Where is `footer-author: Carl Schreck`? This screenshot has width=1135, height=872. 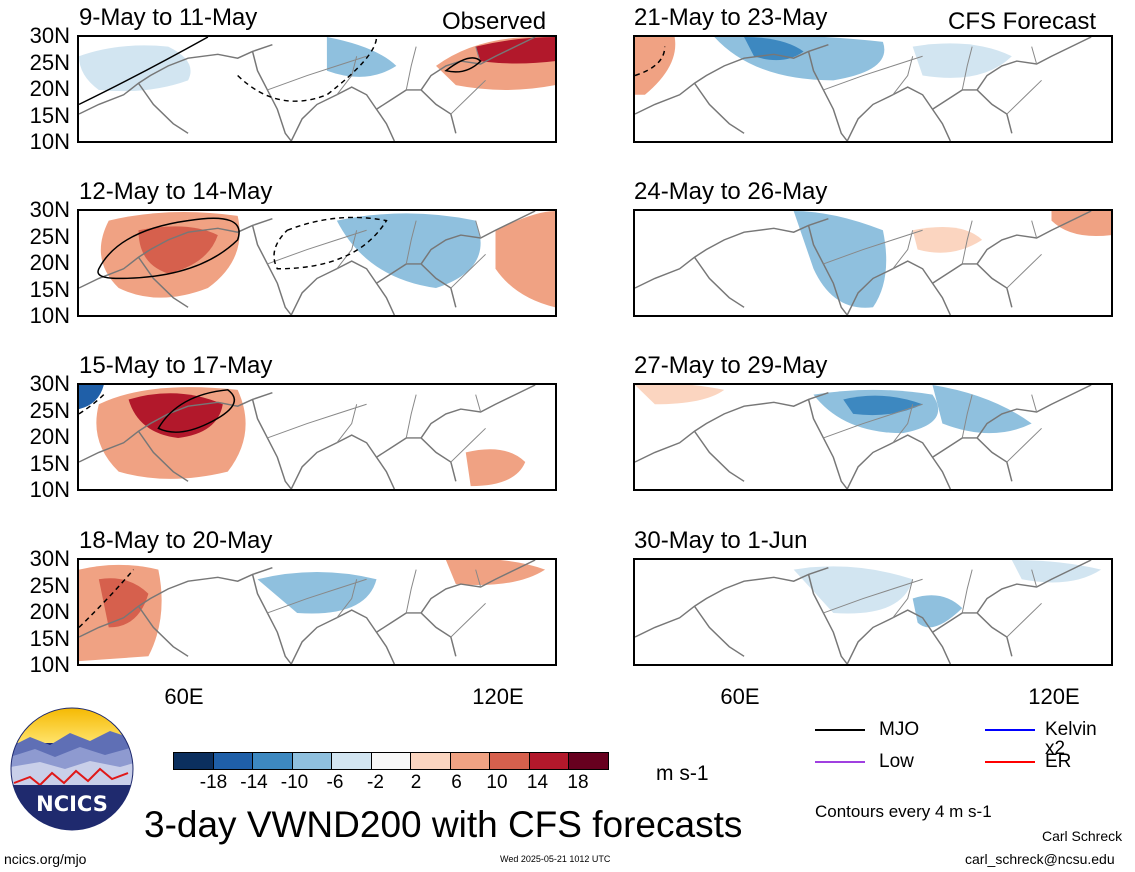
footer-author: Carl Schreck is located at coordinates (1082, 836).